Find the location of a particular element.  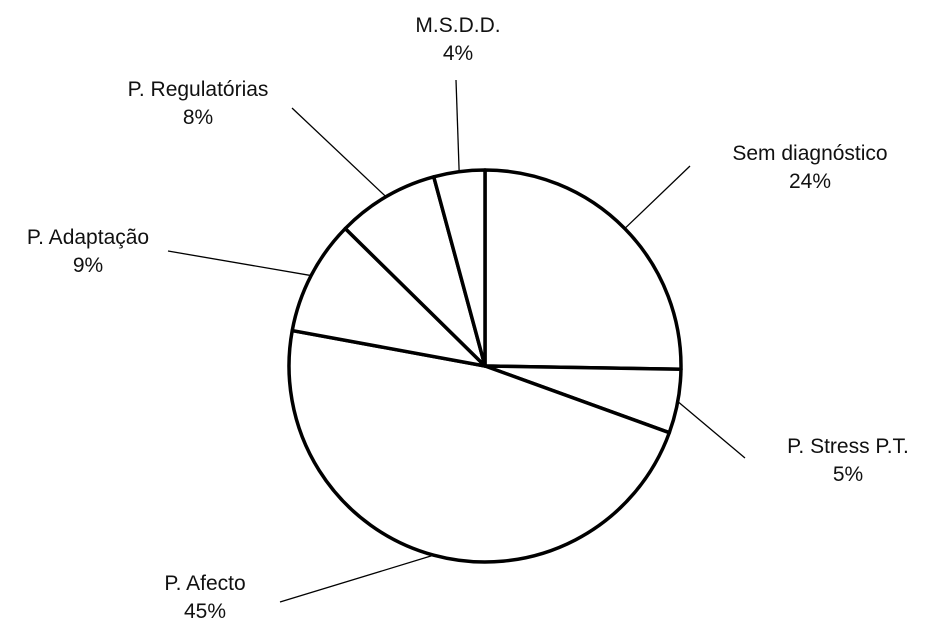

pie-slice-p-adaptacao is located at coordinates (388, 297).